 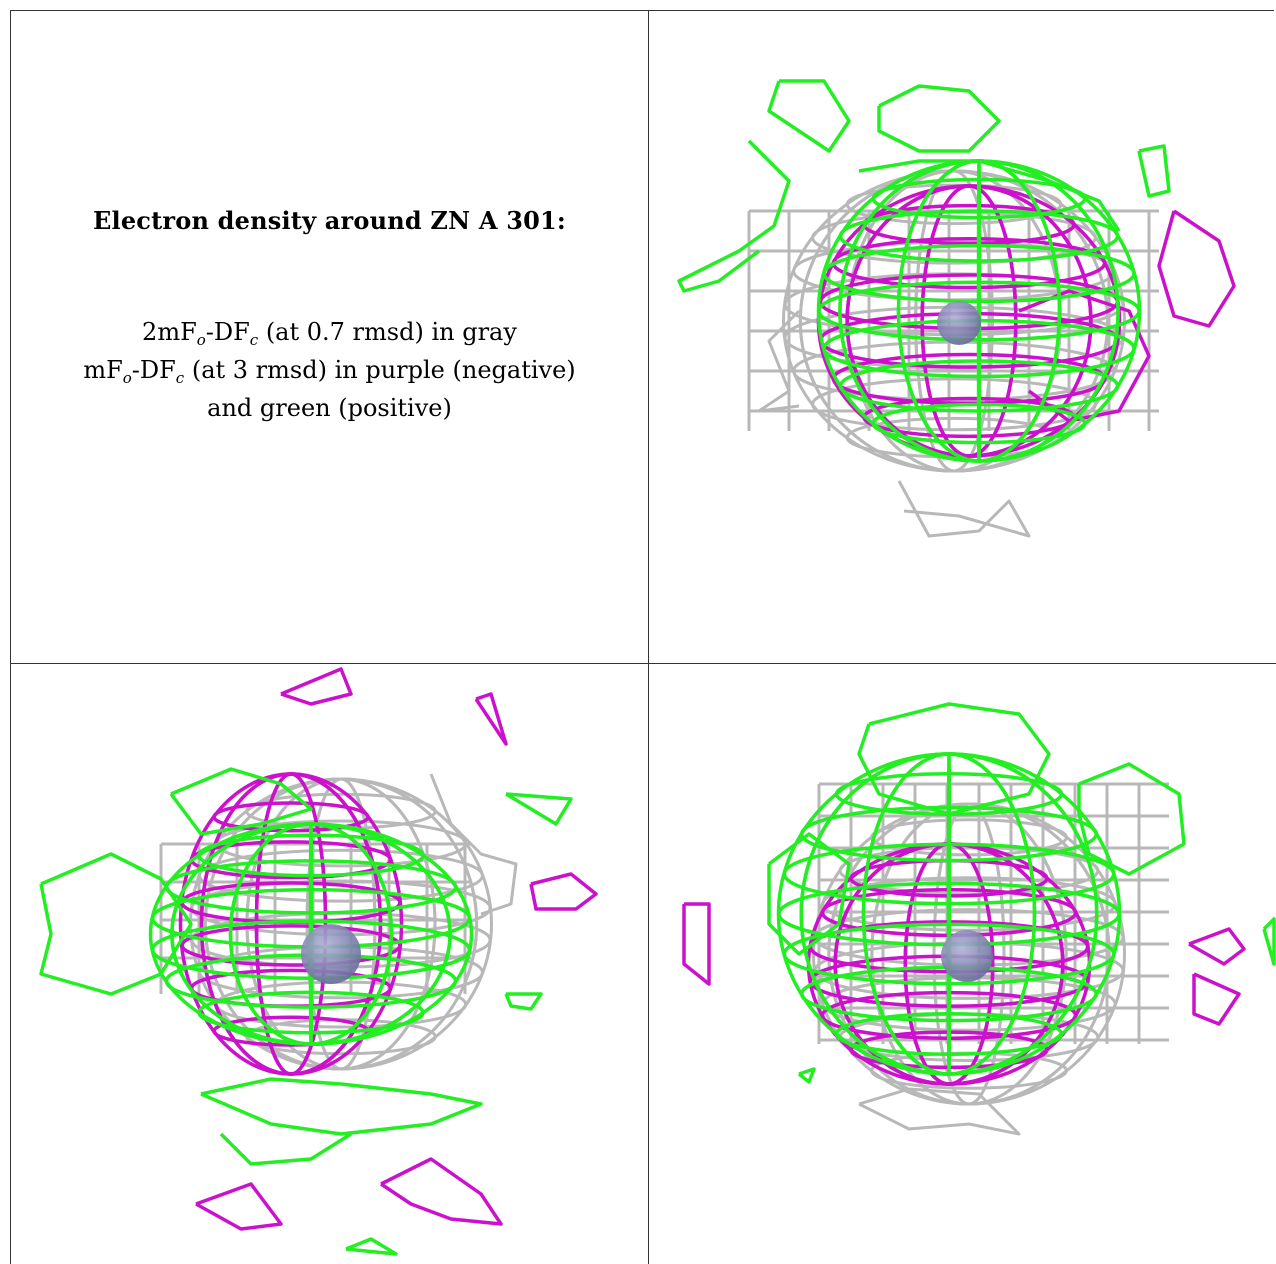 What do you see at coordinates (329, 220) in the screenshot?
I see `legend-title: Electron density around ZN A 301:` at bounding box center [329, 220].